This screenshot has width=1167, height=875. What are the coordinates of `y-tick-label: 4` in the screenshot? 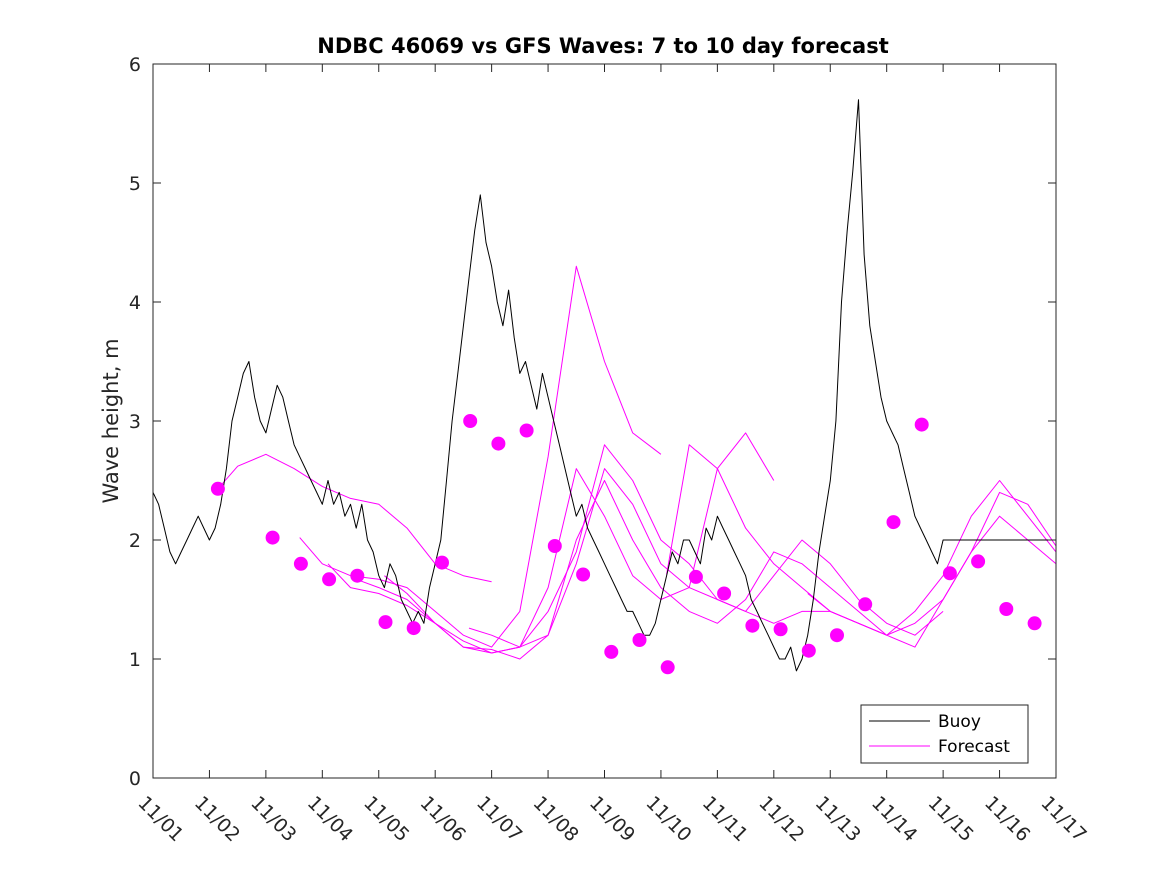 It's located at (135, 303).